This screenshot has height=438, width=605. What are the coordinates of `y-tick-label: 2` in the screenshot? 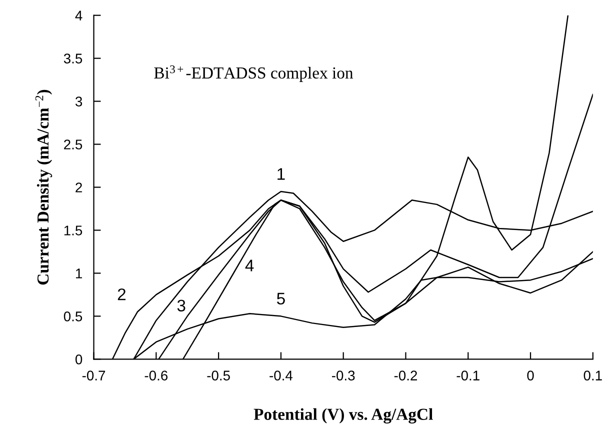 It's located at (79, 187).